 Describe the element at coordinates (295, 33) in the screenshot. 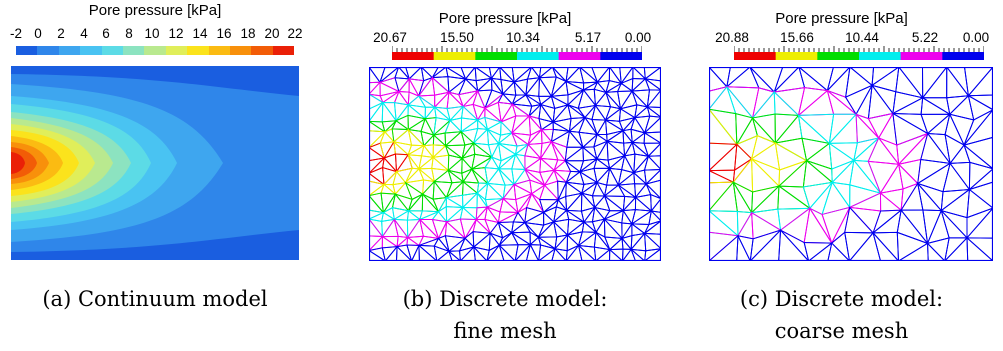

I see `tick-label: 22` at that location.